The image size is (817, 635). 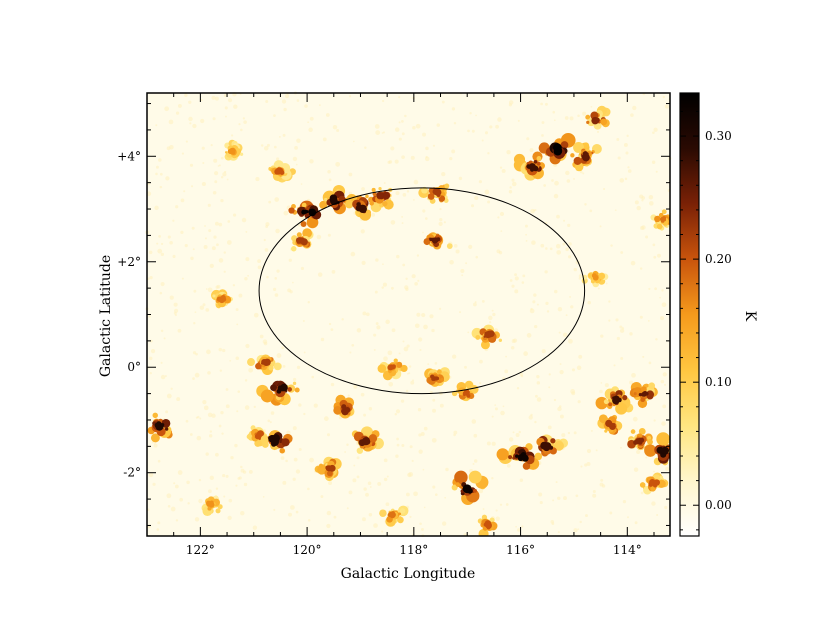 I want to click on x-axis-title: Galactic Longitude, so click(x=408, y=574).